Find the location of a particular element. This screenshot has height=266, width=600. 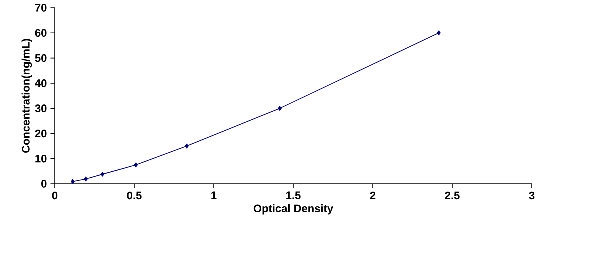

x-tick-label: 1.5 is located at coordinates (293, 196).